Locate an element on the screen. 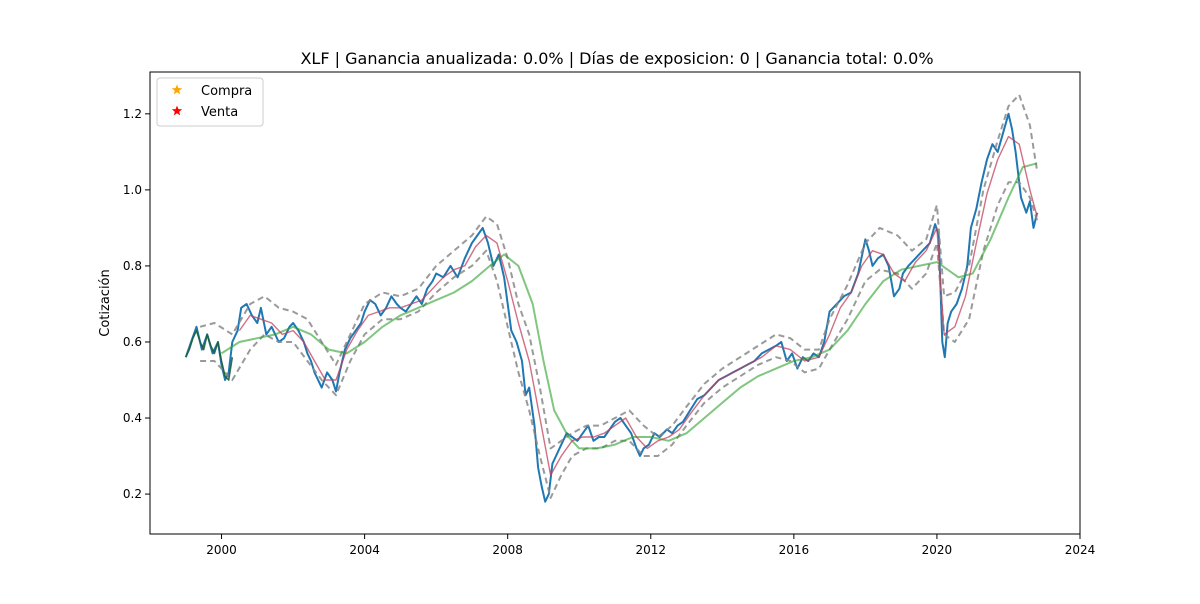  legend-compra-label: Compra is located at coordinates (226, 91).